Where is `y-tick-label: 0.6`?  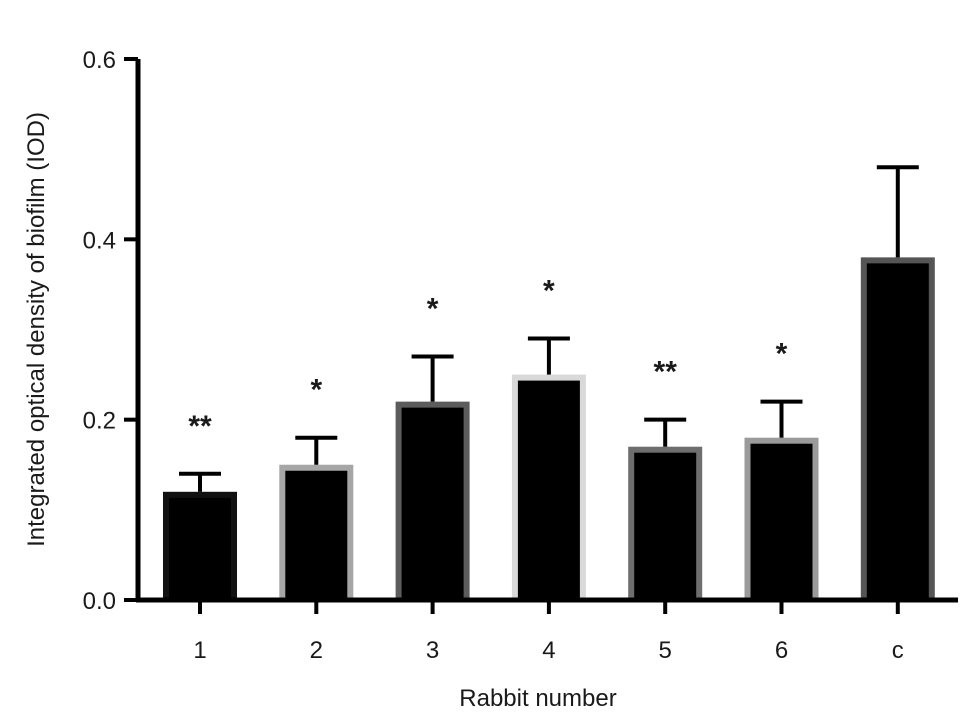 y-tick-label: 0.6 is located at coordinates (99, 60).